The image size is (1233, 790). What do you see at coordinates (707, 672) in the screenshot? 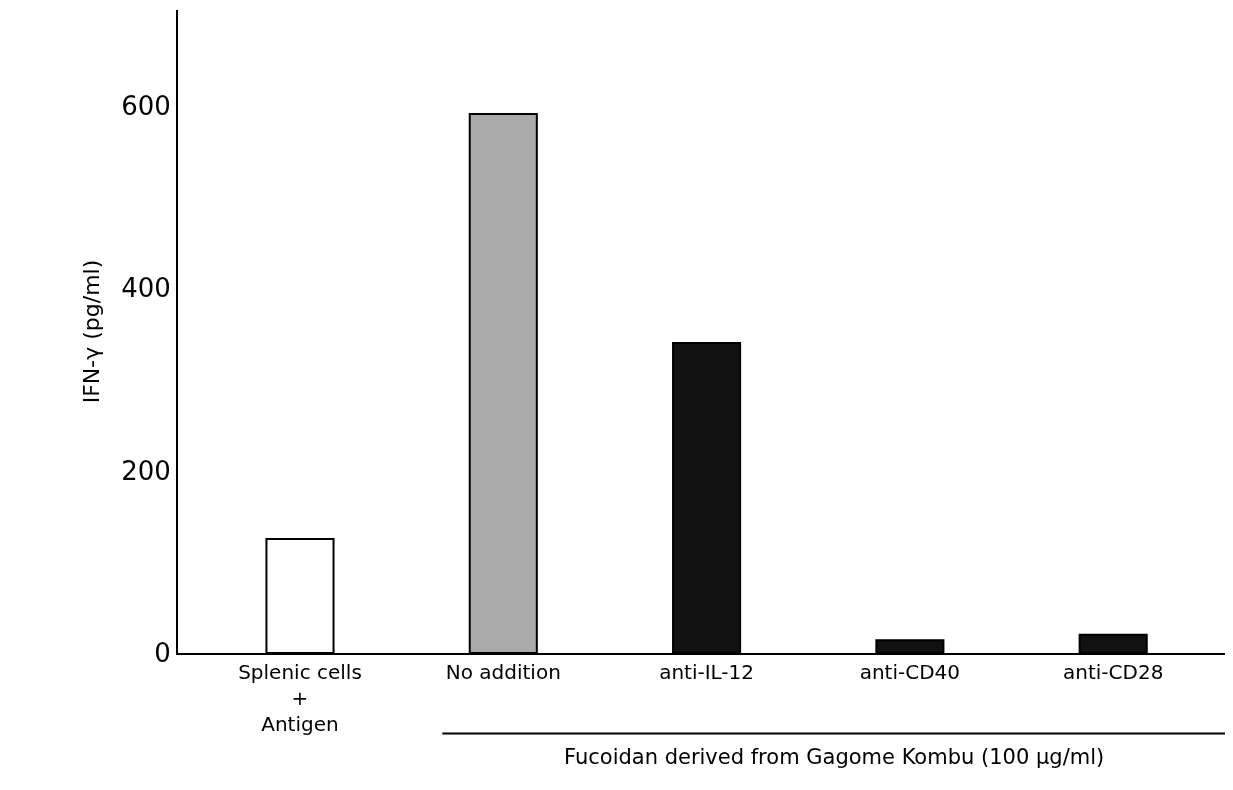
I see `x-tick-label: anti-IL-12` at bounding box center [707, 672].